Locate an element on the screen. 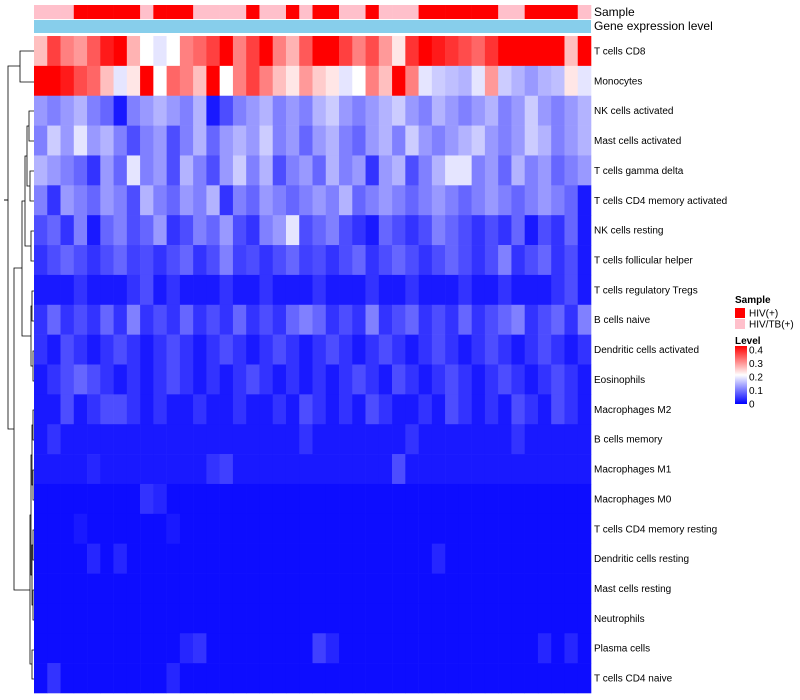 The height and width of the screenshot is (700, 800). legend-swatch is located at coordinates (740, 313).